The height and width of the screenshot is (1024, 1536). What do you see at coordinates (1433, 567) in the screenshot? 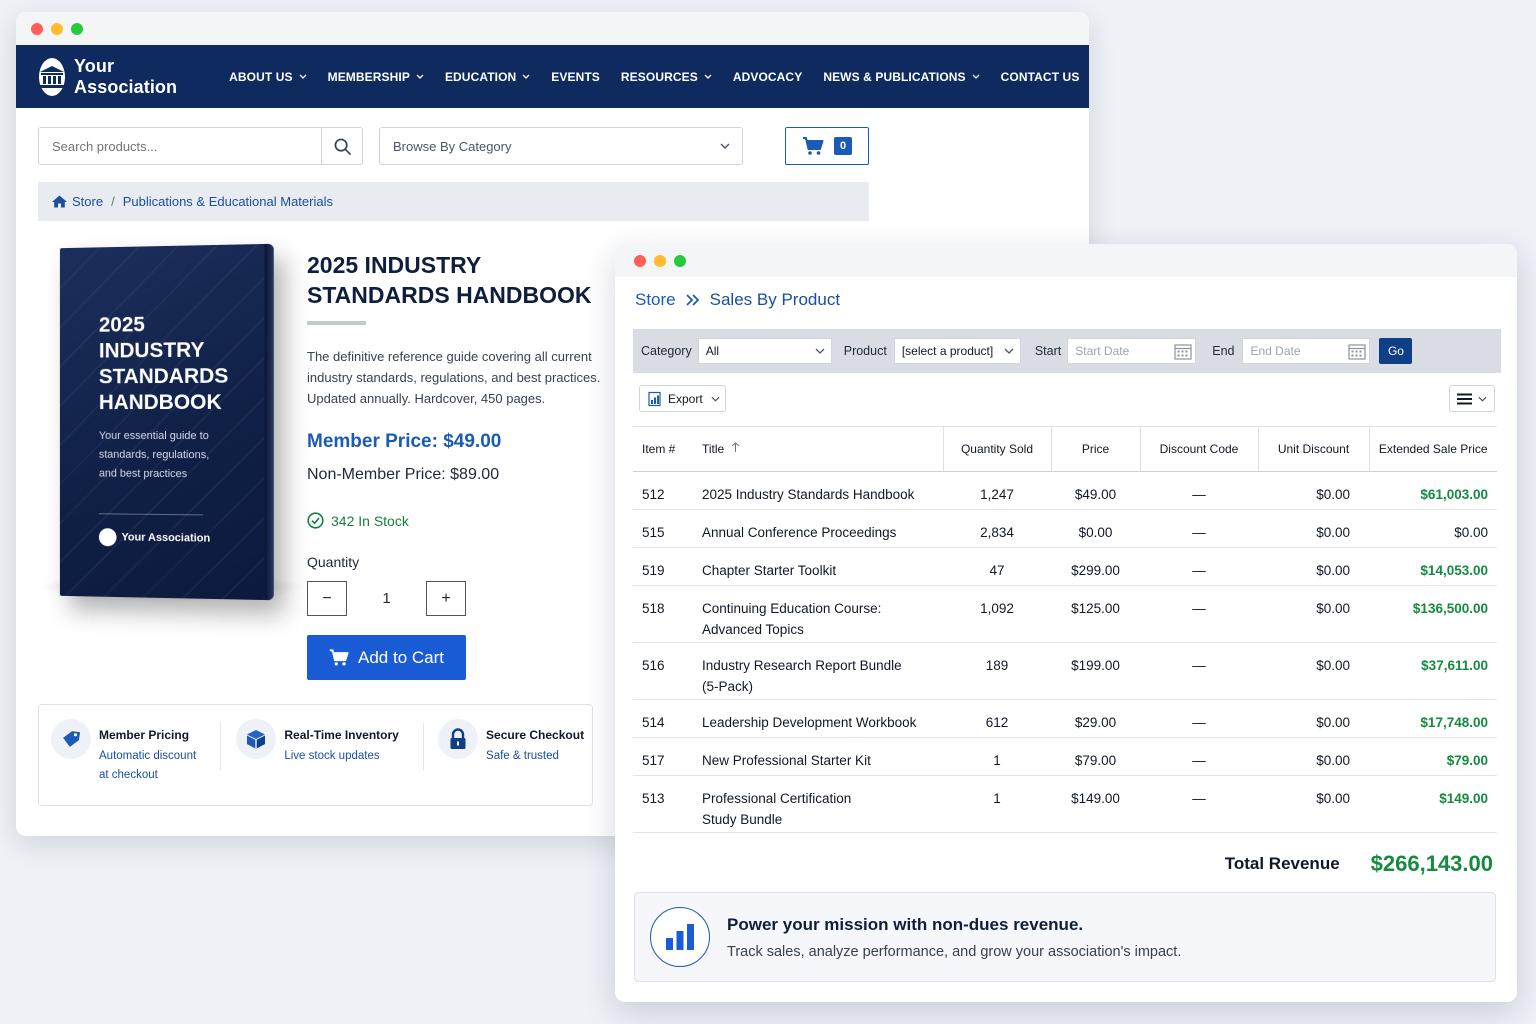
I see `cell-extended-sale-price: $14,053.00` at bounding box center [1433, 567].